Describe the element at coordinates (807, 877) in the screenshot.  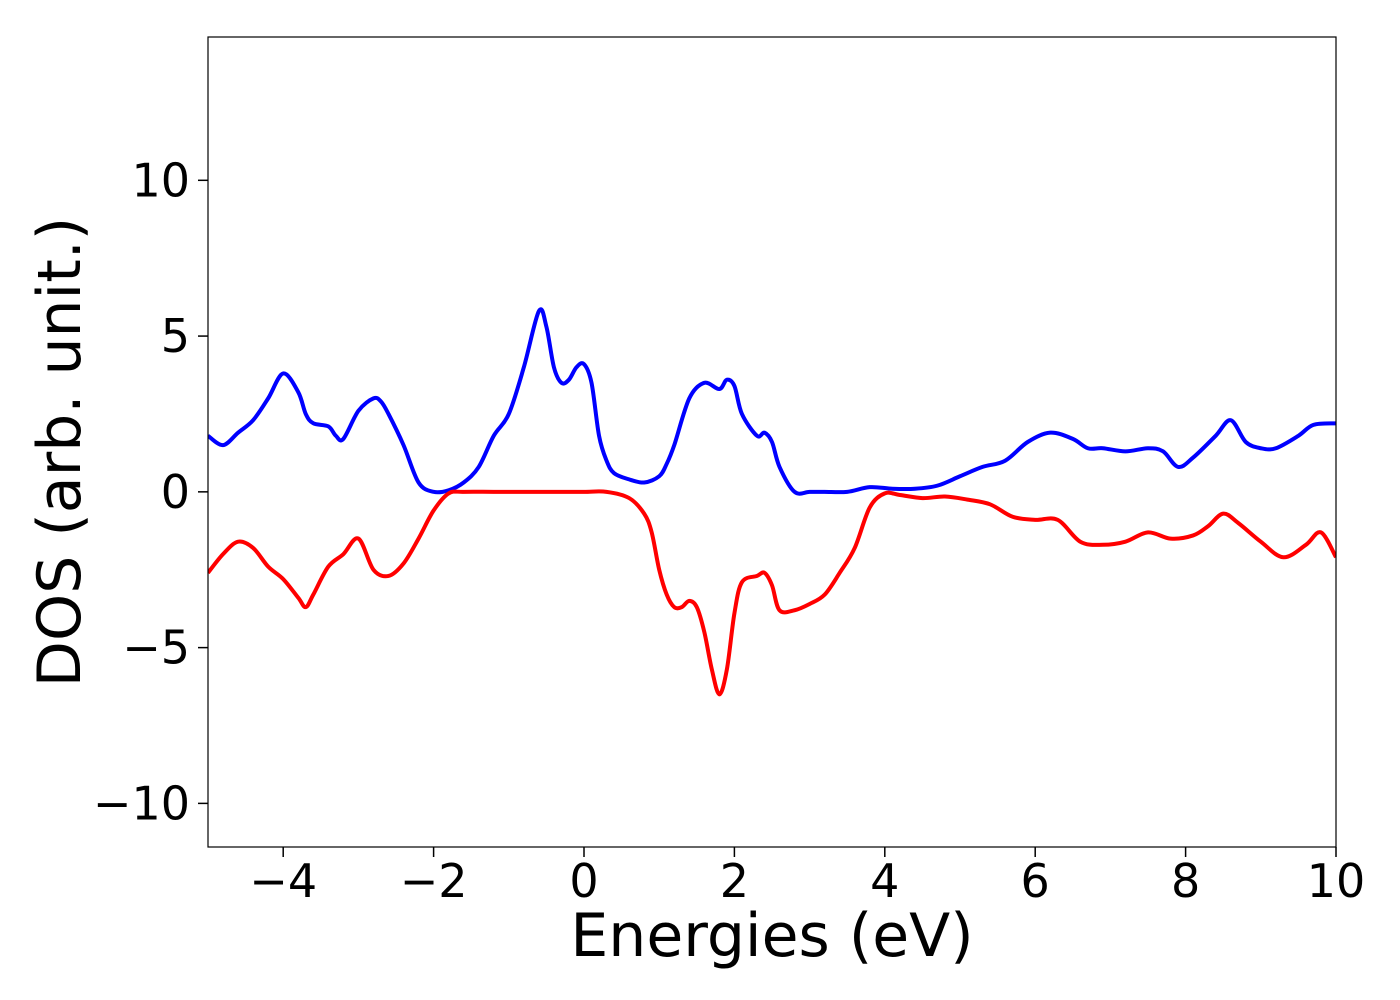
I see `x-axis-ticks: −4 −2 0 2 4 6 8 10` at that location.